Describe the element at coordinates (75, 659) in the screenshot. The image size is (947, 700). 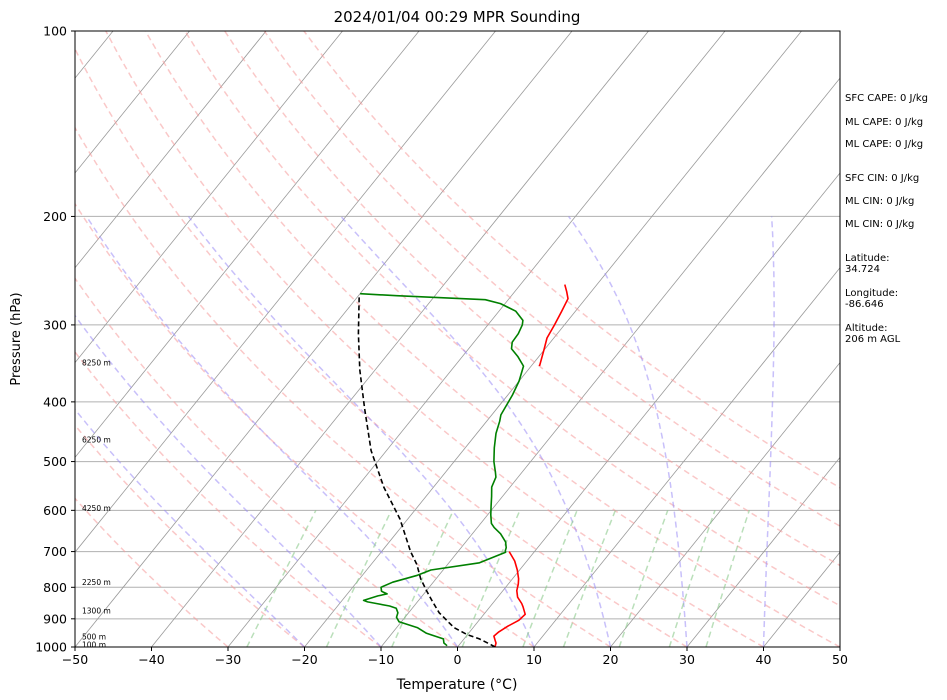
I see `x-tick-label: −50` at that location.